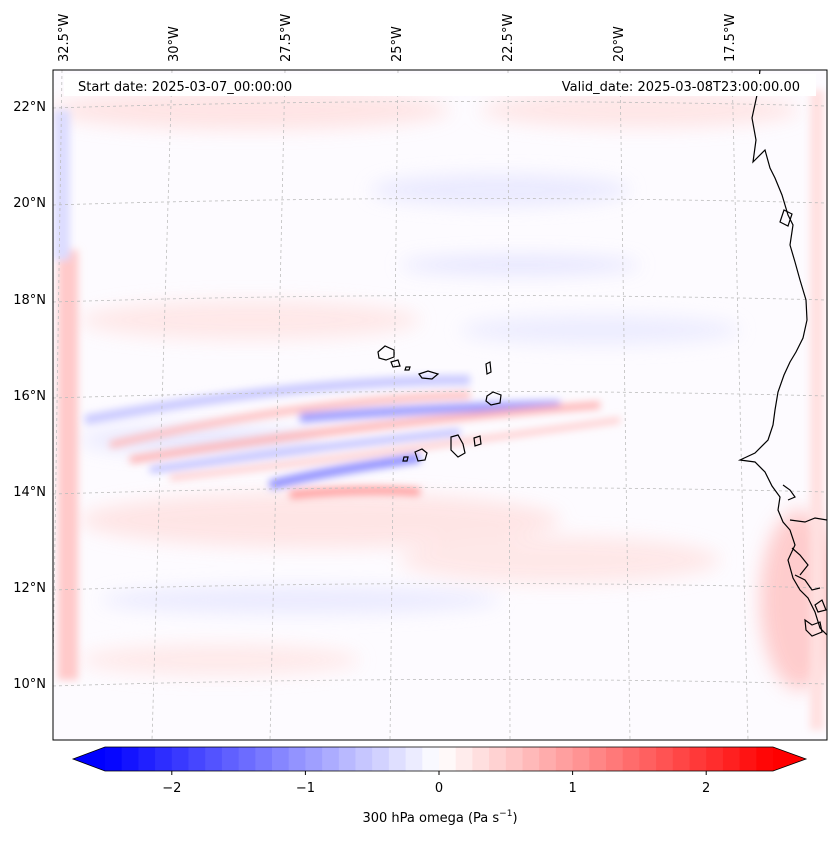  I want to click on colorbar-cells, so click(439, 759).